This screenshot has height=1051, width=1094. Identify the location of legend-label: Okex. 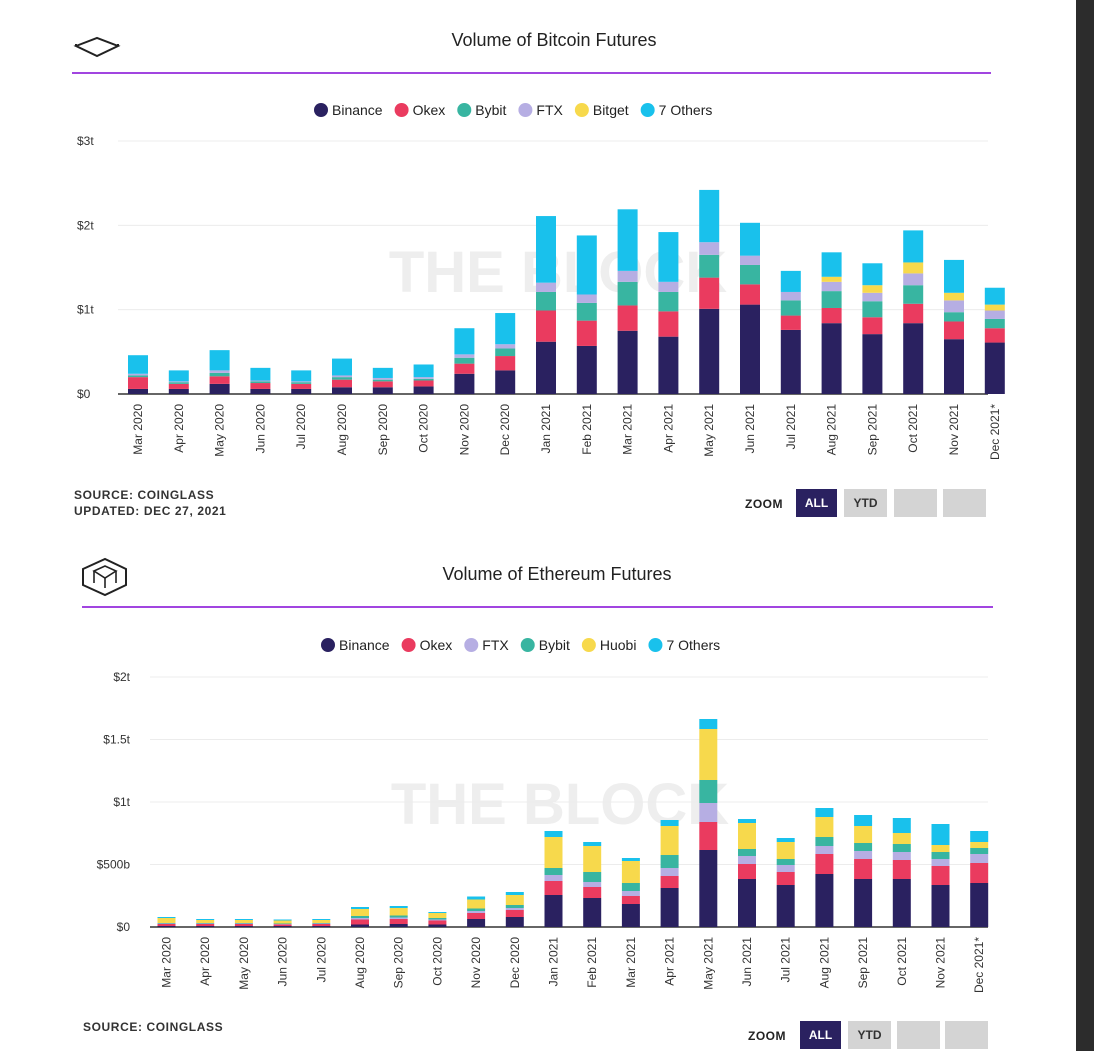
(429, 110).